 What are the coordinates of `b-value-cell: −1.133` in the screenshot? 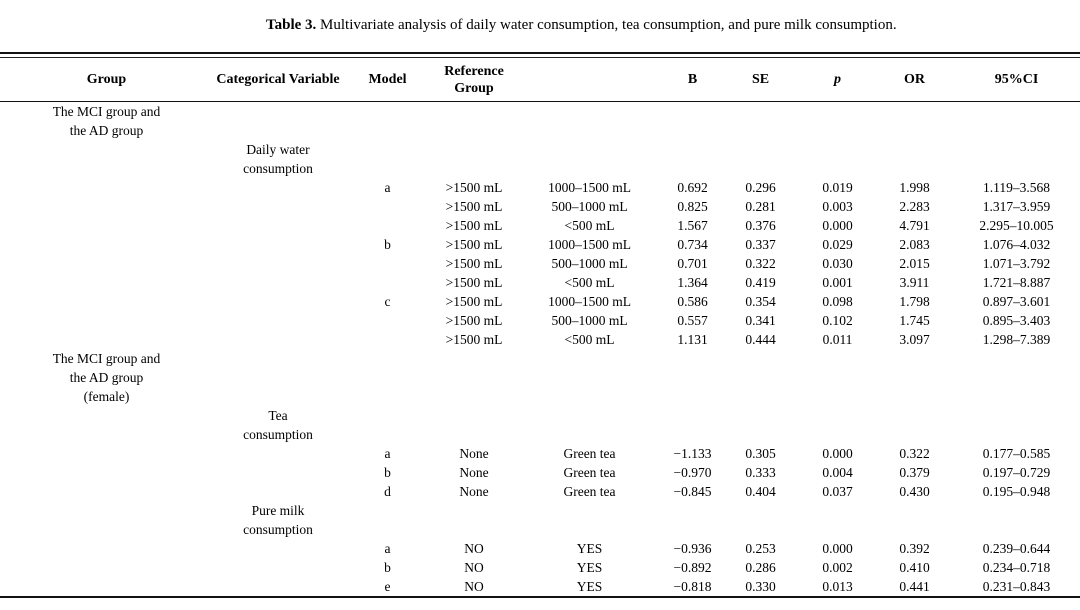 It's located at (692, 453).